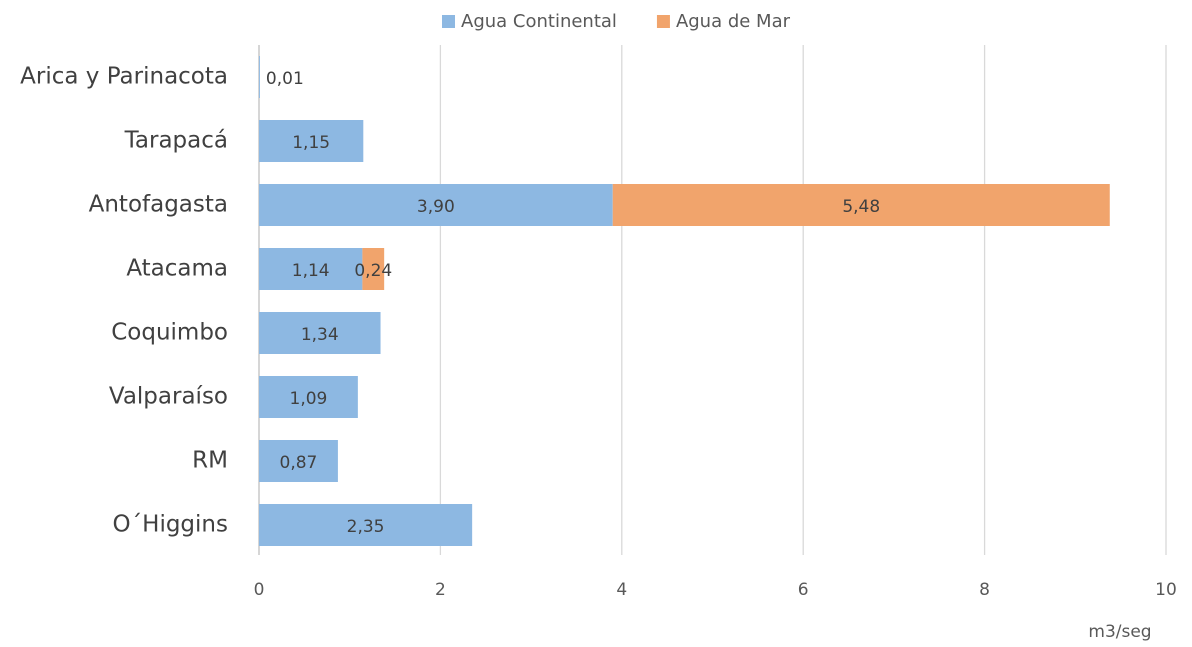 The height and width of the screenshot is (647, 1192). I want to click on value-label: 1,14, so click(311, 271).